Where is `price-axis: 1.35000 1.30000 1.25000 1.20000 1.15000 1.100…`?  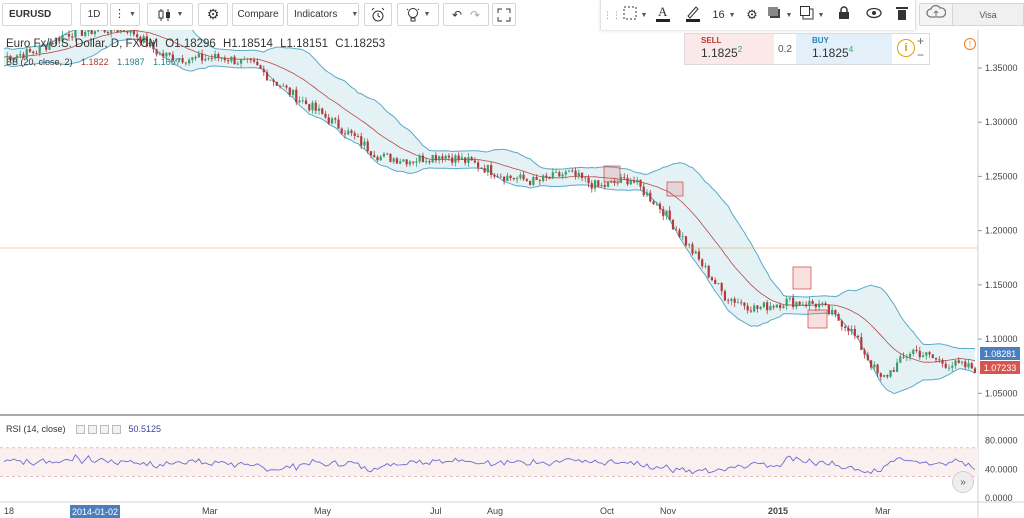 price-axis: 1.35000 1.30000 1.25000 1.20000 1.15000 1.100… is located at coordinates (998, 230).